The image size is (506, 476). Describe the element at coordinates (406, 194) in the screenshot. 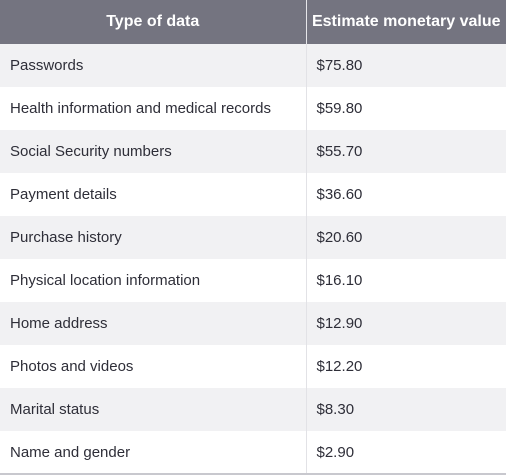

I see `cell-monetary-value: $36.60` at that location.